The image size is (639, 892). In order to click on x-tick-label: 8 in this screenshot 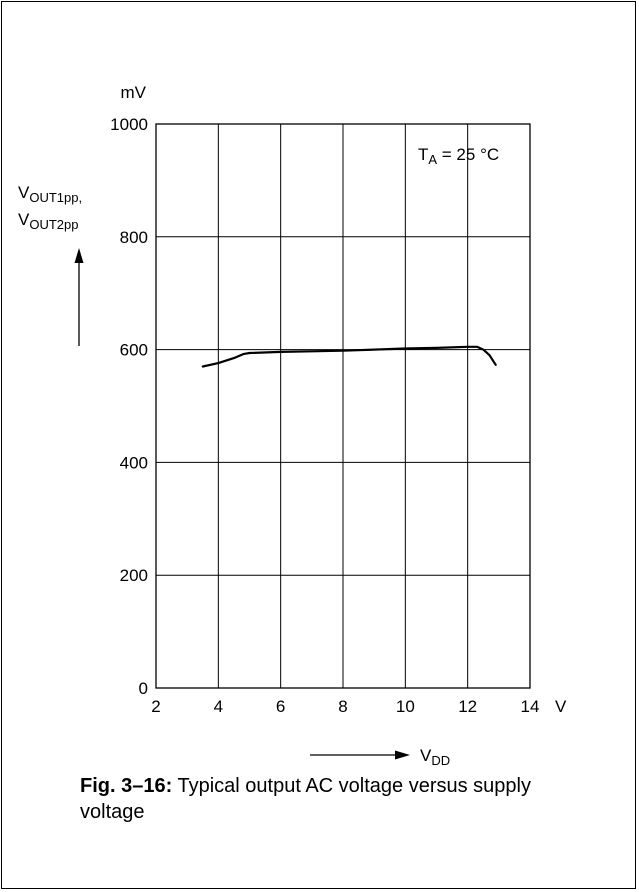, I will do `click(342, 706)`.